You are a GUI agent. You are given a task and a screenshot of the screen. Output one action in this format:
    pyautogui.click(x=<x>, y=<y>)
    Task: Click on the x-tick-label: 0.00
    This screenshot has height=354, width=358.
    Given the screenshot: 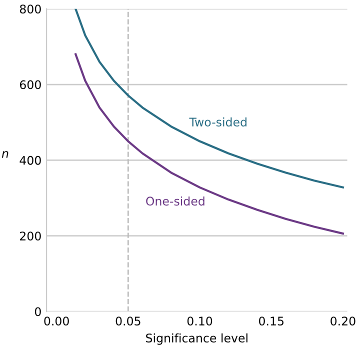 What is the action you would take?
    pyautogui.click(x=56, y=321)
    